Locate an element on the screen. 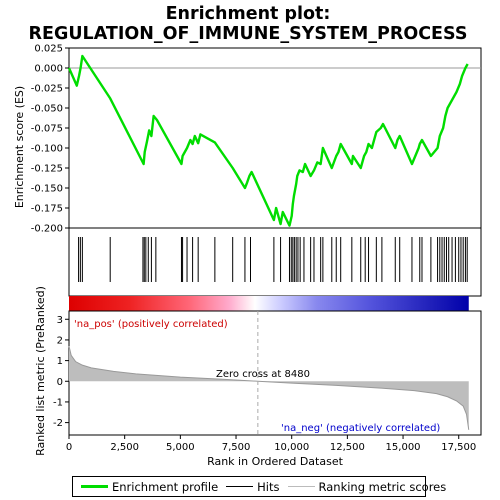 Image resolution: width=500 pixels, height=500 pixels. pos-correlated-label: 'na_pos' (positively correlated) is located at coordinates (151, 324).